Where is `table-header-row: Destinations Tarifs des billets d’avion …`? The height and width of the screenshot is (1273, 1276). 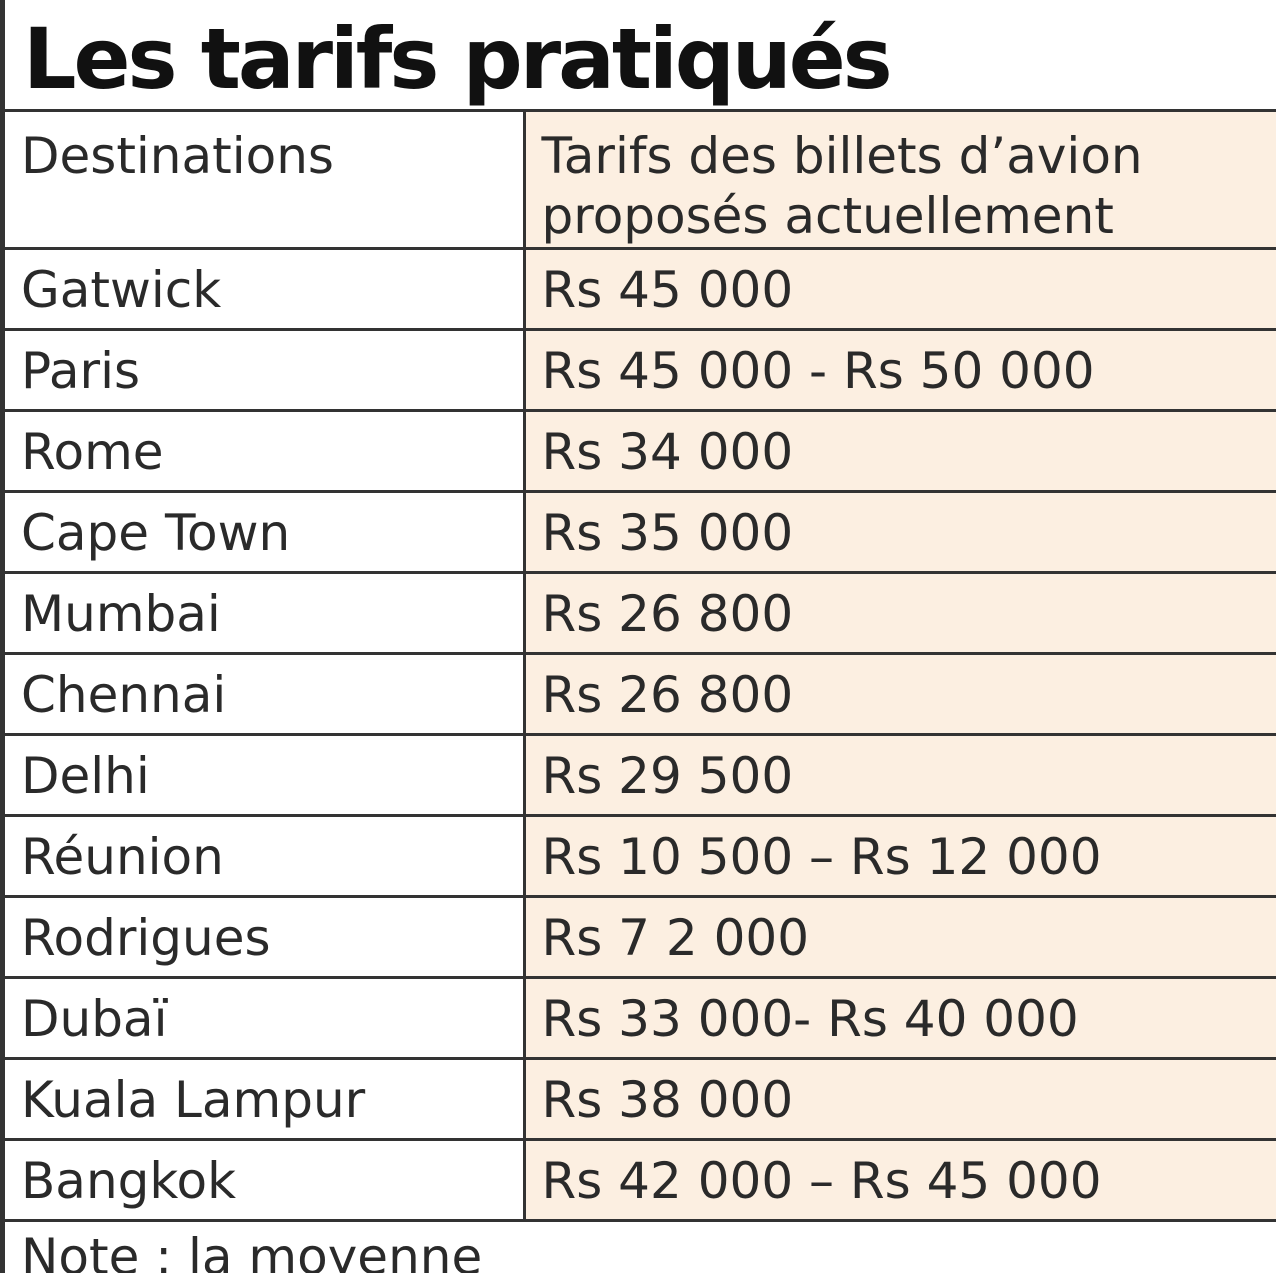
table-header-row: Destinations Tarifs des billets d’avion … is located at coordinates (640, 181).